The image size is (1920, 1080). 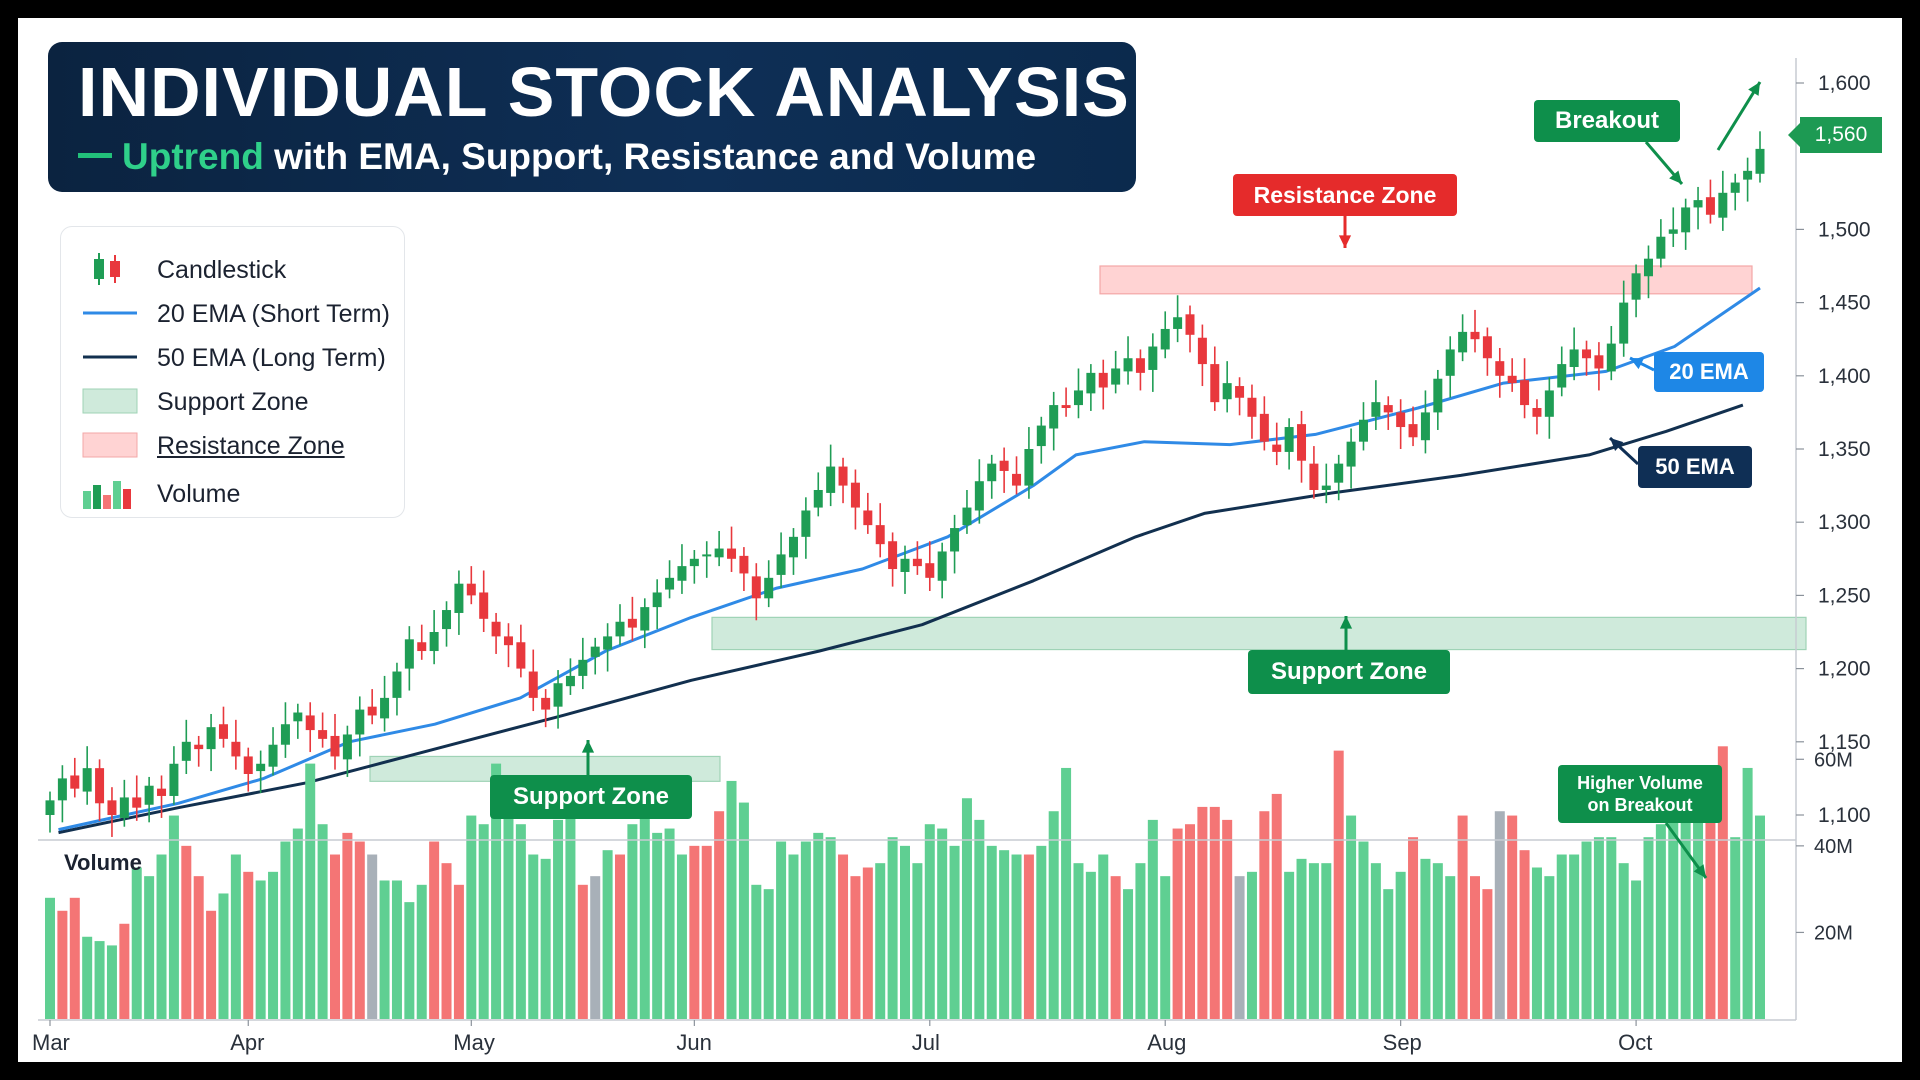 What do you see at coordinates (110, 357) in the screenshot?
I see `line-navy-icon` at bounding box center [110, 357].